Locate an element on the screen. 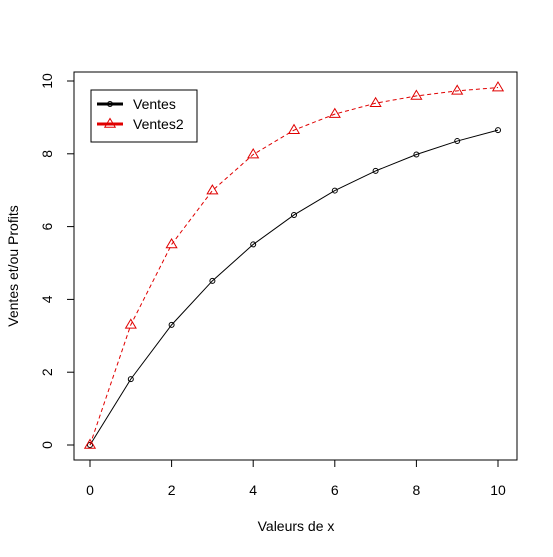  legend-label: Ventes is located at coordinates (154, 104).